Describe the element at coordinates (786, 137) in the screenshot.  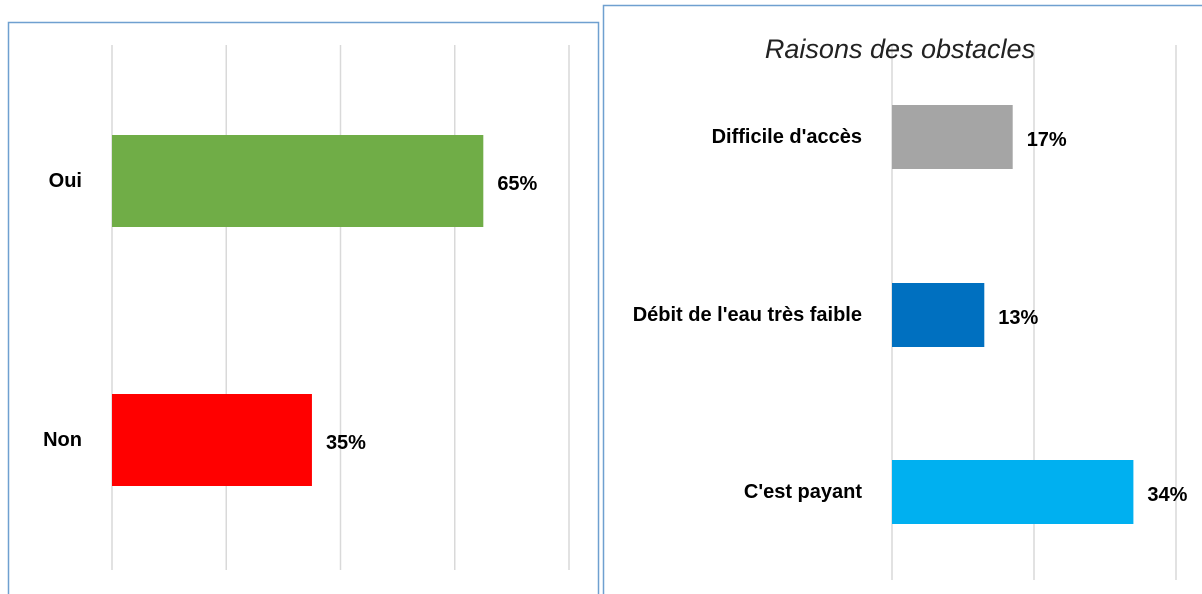
I see `category-label: Difficile d'accès` at that location.